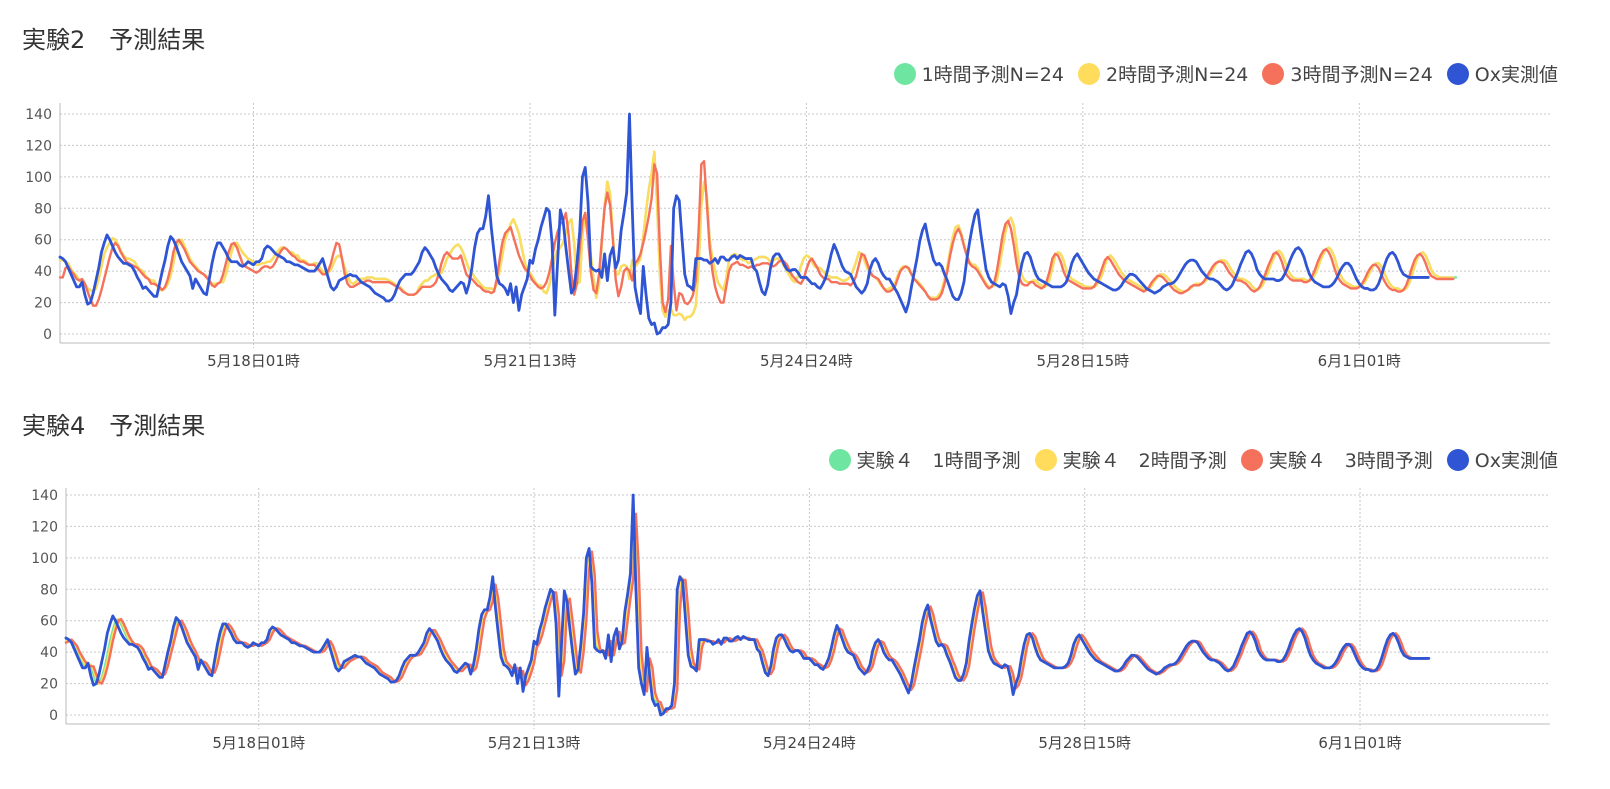 This screenshot has height=789, width=1610. What do you see at coordinates (1361, 75) in the screenshot?
I see `legend-label: 3時間予測N=24` at bounding box center [1361, 75].